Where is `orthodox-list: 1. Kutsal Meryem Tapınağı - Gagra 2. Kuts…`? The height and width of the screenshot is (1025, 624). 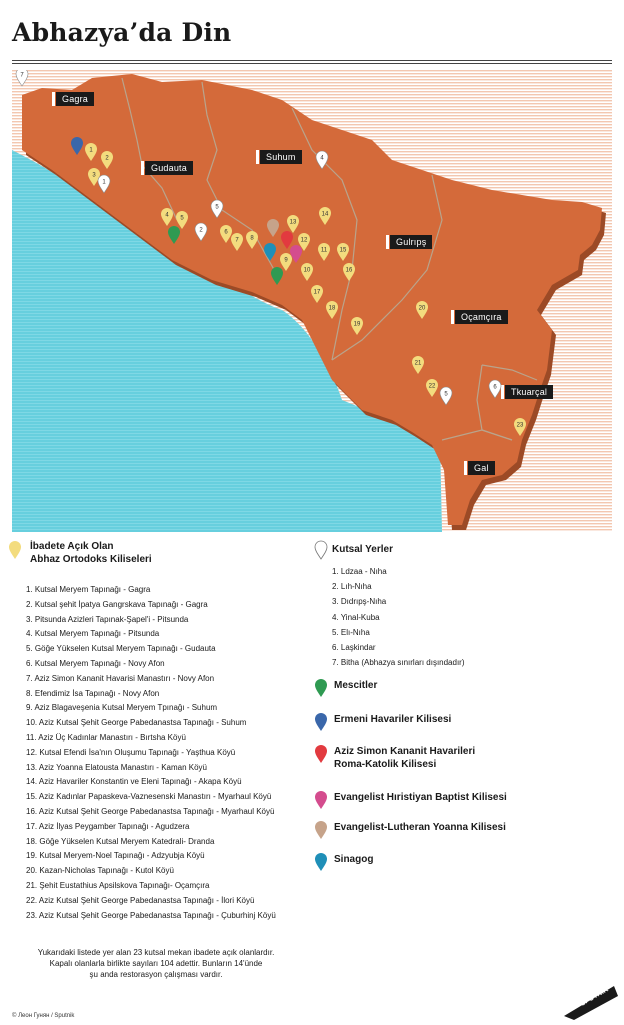
orthodox-list: 1. Kutsal Meryem Tapınağı - Gagra 2. Kuts… is located at coordinates (151, 753).